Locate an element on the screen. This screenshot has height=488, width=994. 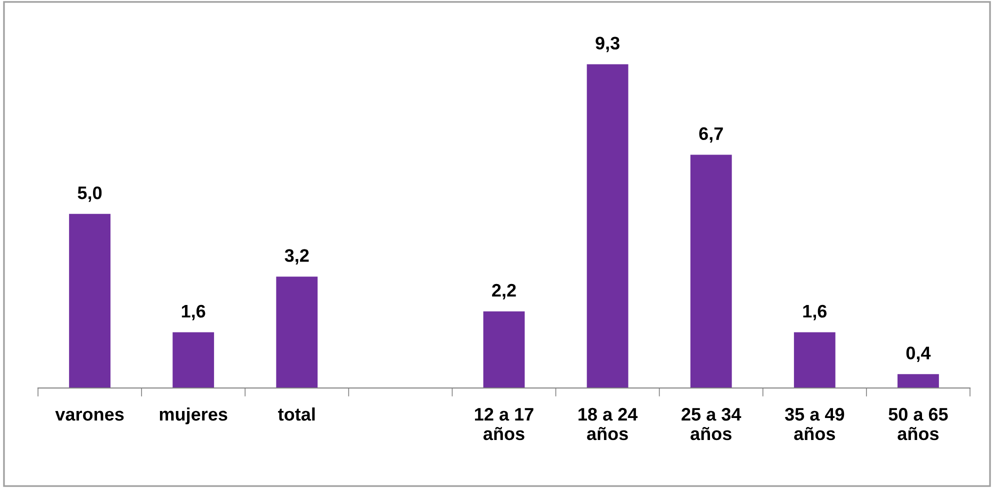
x-tick-label: varones is located at coordinates (89, 415).